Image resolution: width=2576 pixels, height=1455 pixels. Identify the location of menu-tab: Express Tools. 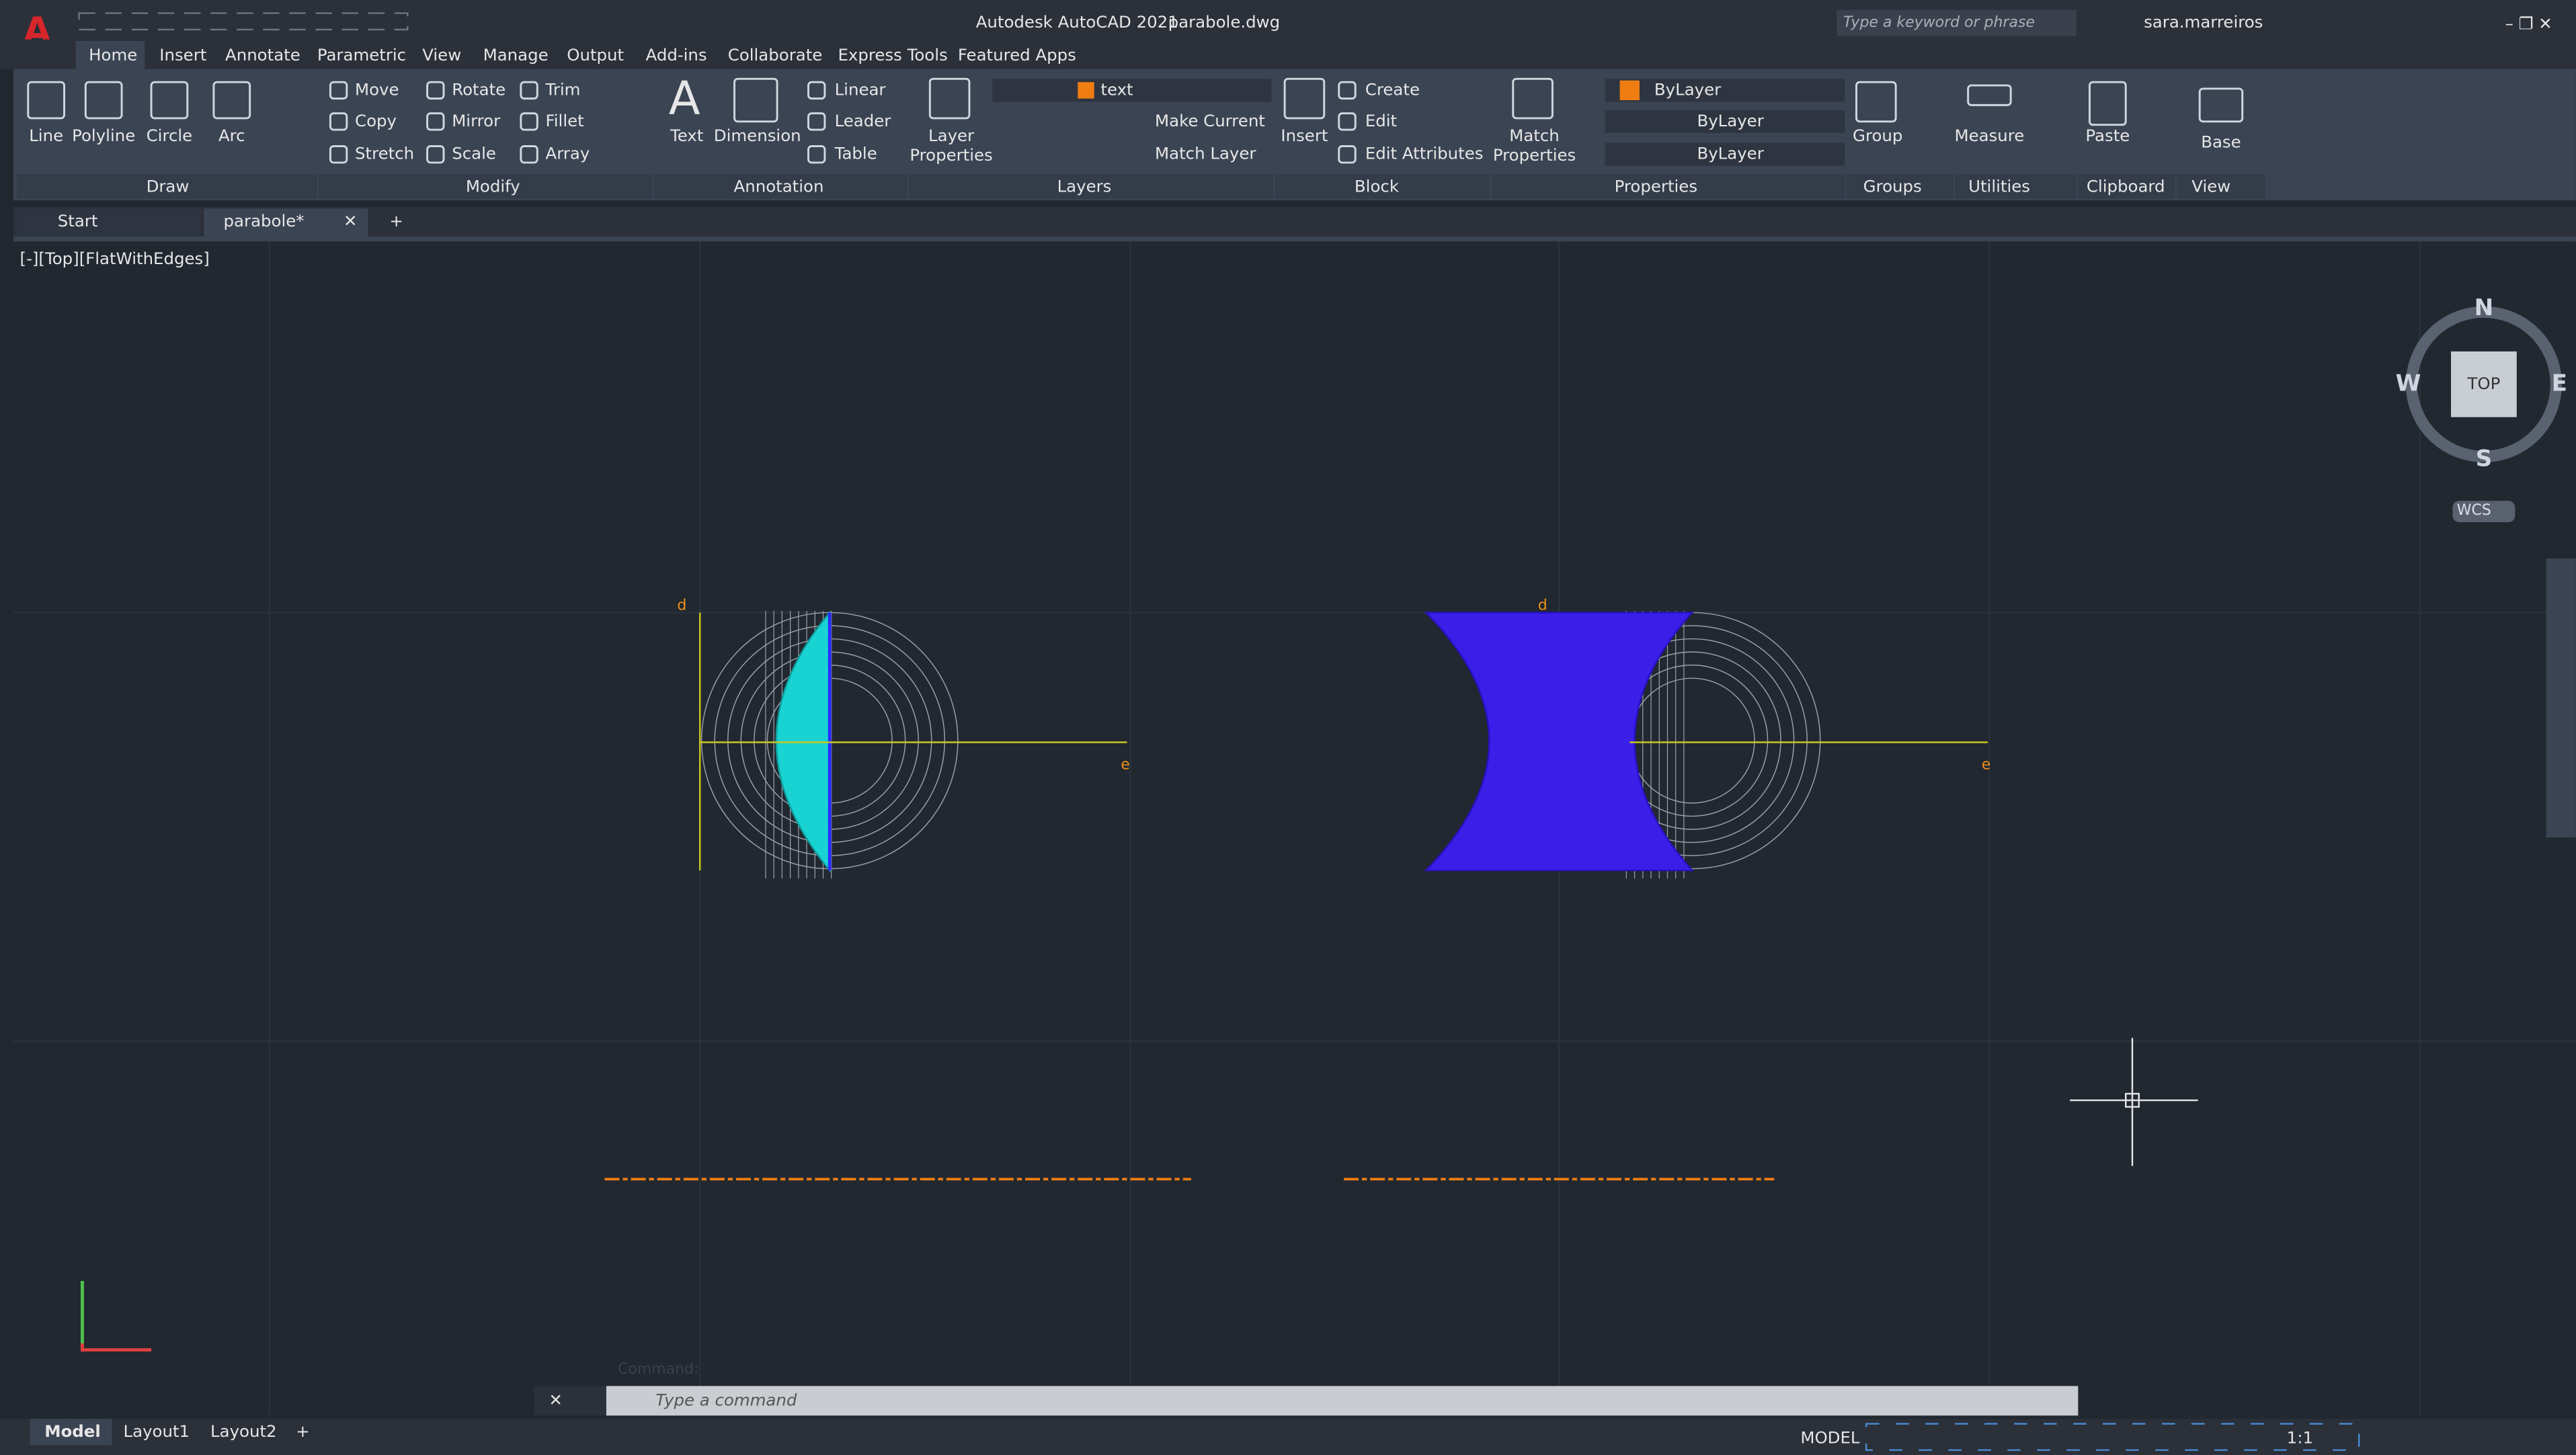
(892, 55).